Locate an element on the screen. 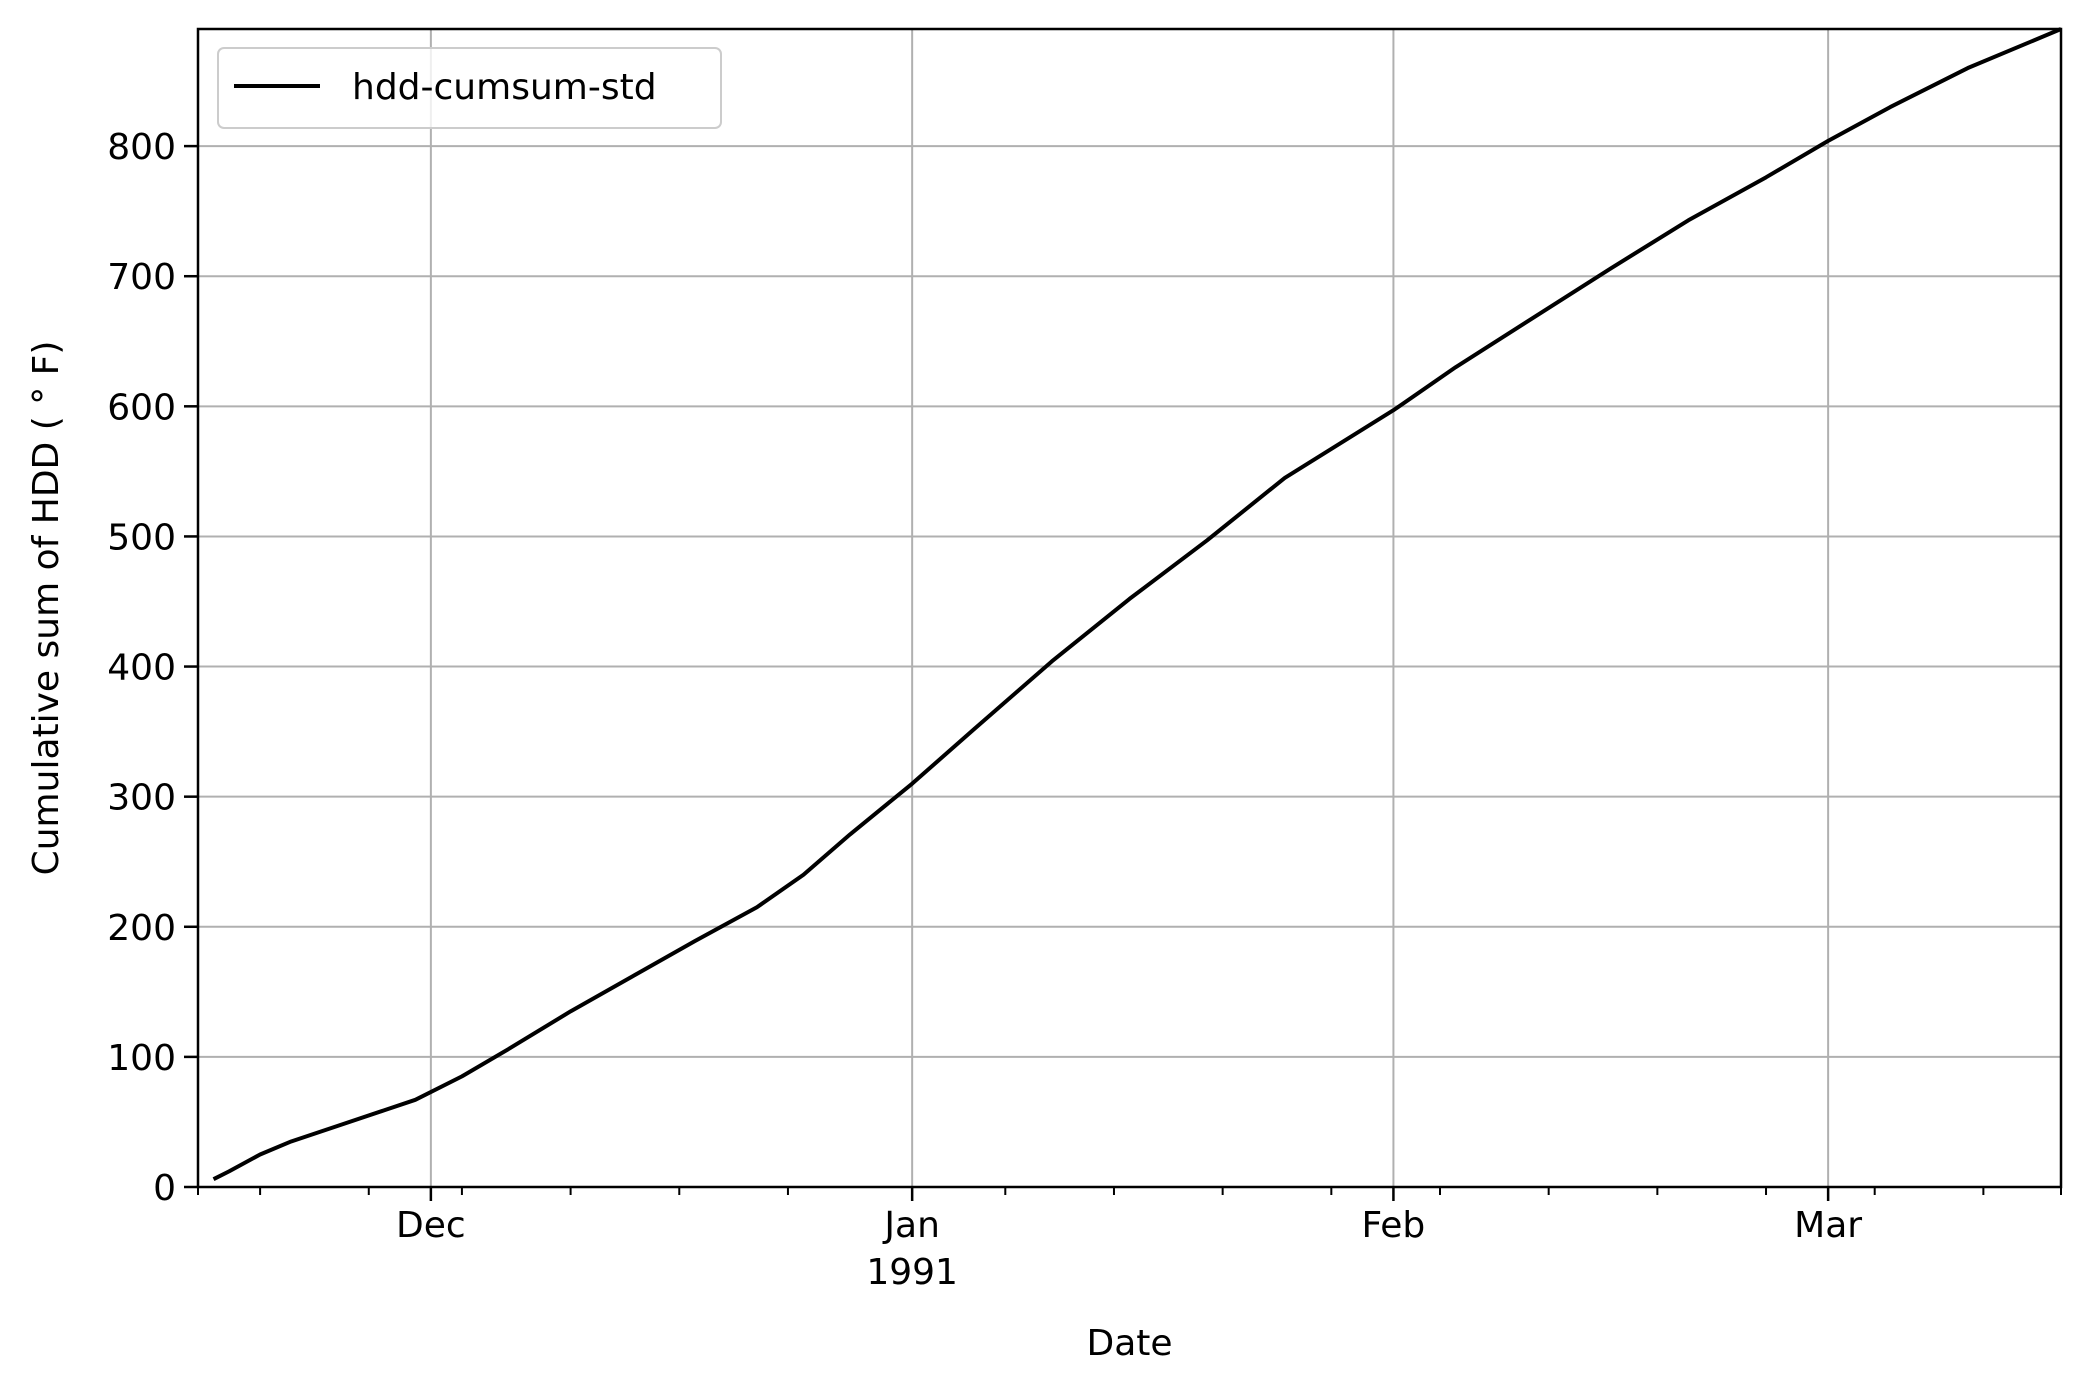 Image resolution: width=2087 pixels, height=1393 pixels. y-tick-label: 0 is located at coordinates (164, 1188).